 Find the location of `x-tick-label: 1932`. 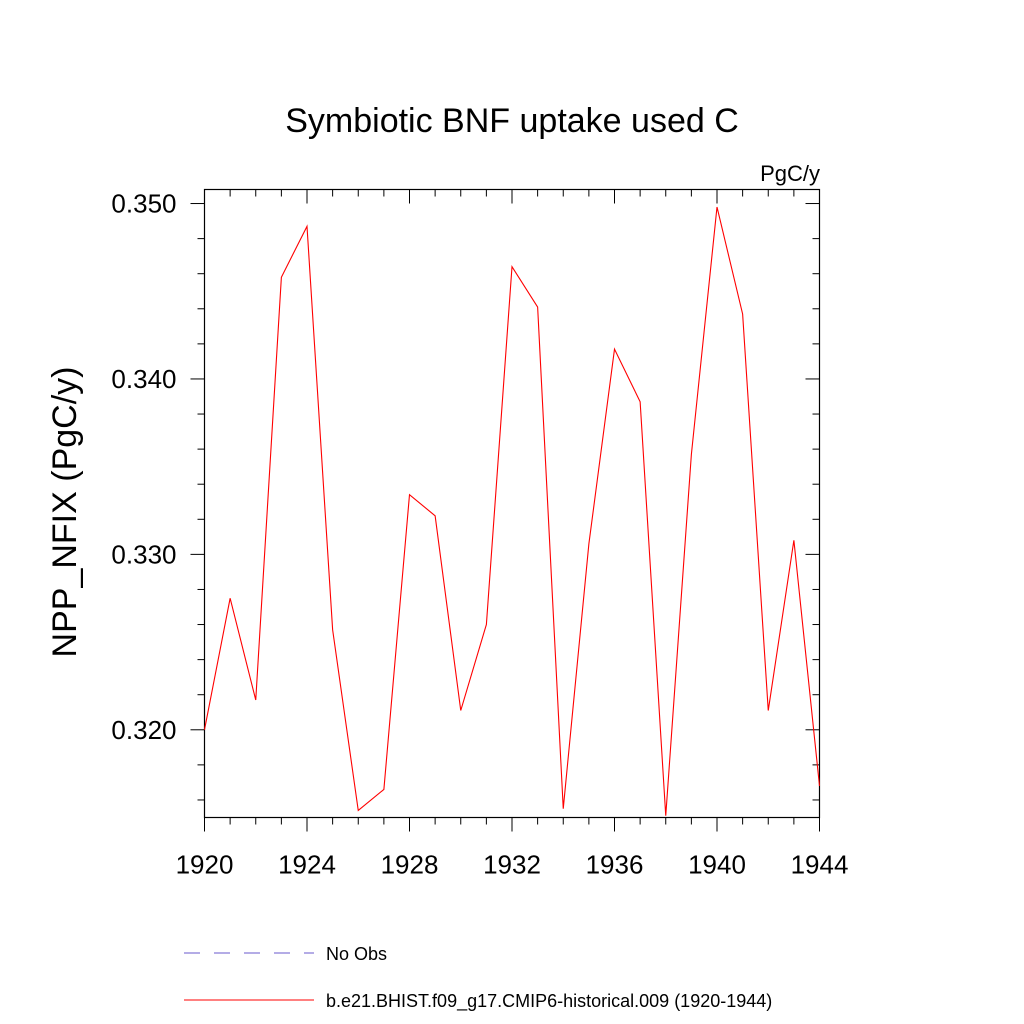

x-tick-label: 1932 is located at coordinates (512, 865).